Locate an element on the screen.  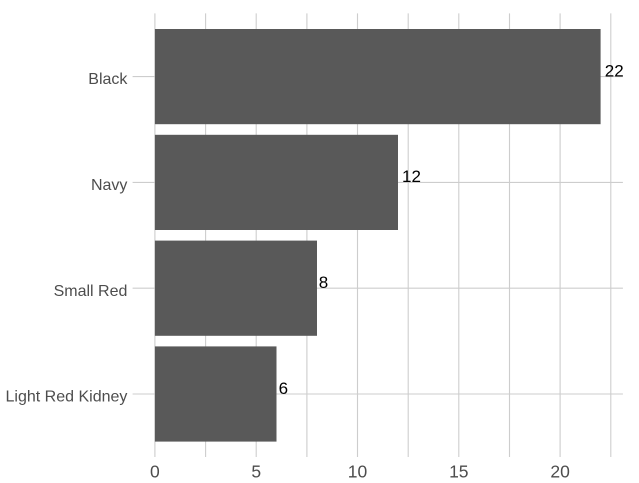
svg-text: Small Red is located at coordinates (91, 291).